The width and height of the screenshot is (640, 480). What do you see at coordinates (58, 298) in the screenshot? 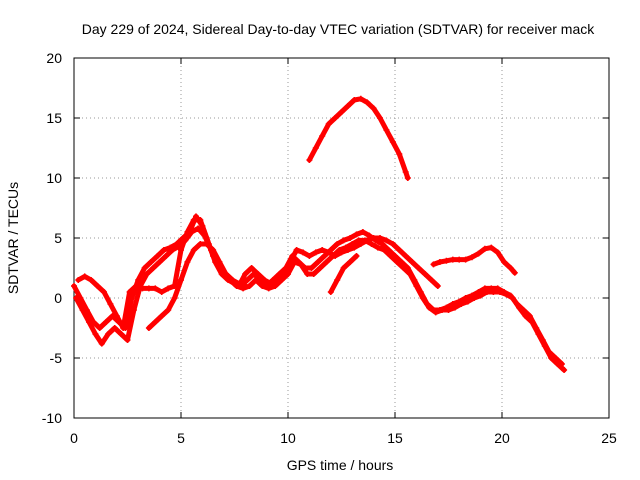
I see `y-tick-label: 0` at bounding box center [58, 298].